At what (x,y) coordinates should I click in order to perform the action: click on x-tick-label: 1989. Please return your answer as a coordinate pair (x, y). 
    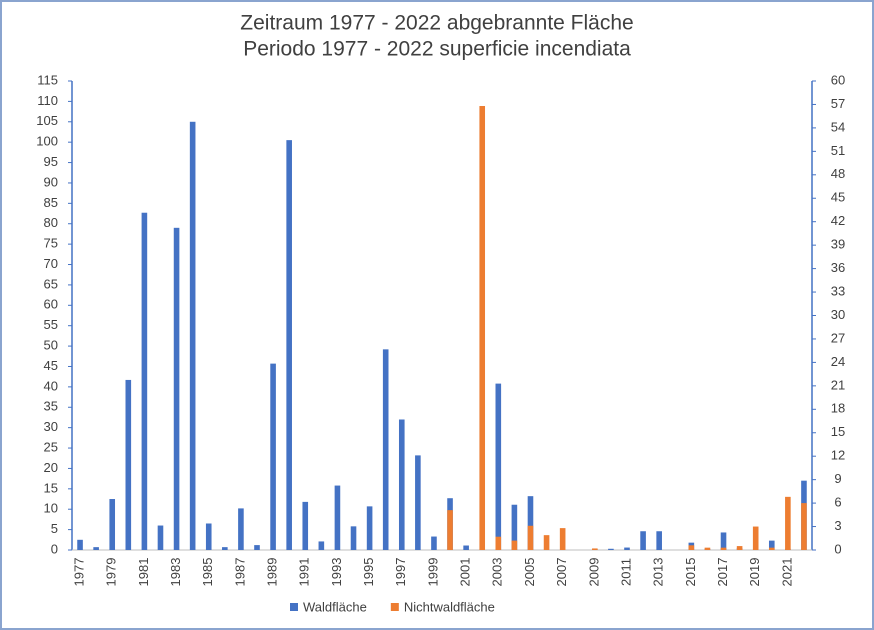
    Looking at the image, I should click on (272, 572).